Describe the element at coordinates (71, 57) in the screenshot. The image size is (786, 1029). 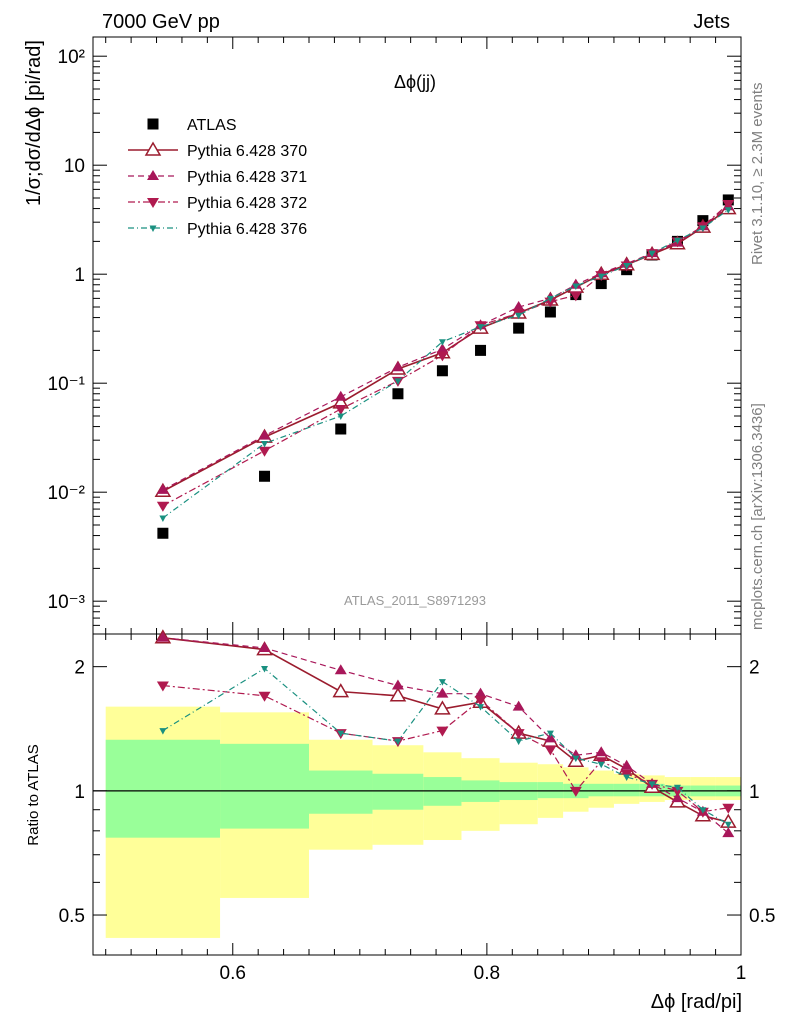
I see `y-tick-label: 10²` at that location.